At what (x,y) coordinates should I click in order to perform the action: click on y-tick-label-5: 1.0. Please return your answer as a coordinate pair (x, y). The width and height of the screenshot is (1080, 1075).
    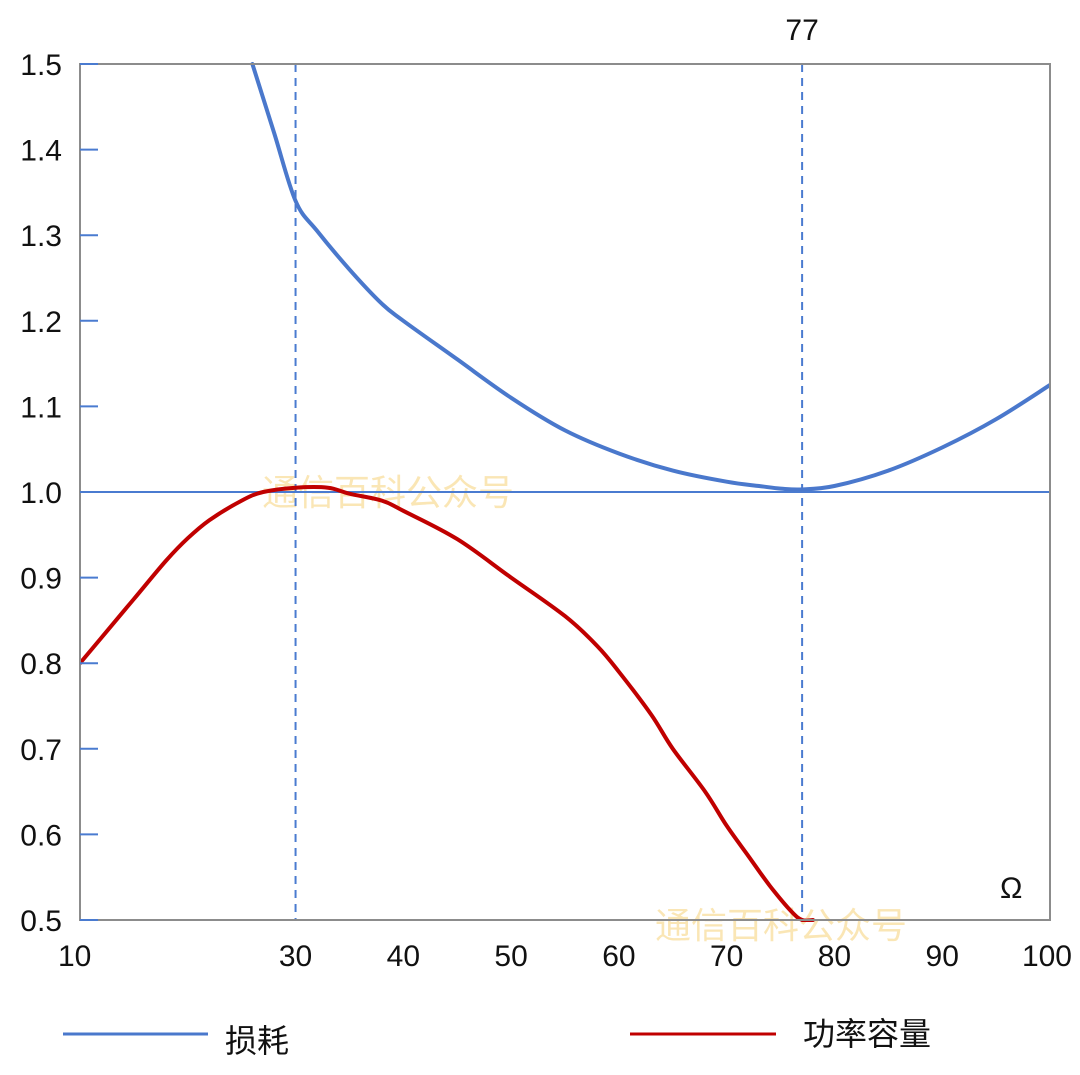
    Looking at the image, I should click on (41, 493).